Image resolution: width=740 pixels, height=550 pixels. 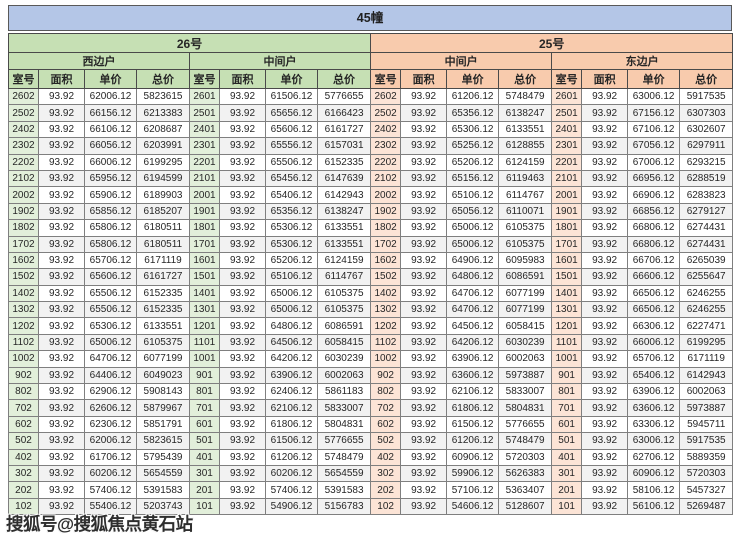 I want to click on cell-unit-price: 62106.12, so click(x=291, y=408).